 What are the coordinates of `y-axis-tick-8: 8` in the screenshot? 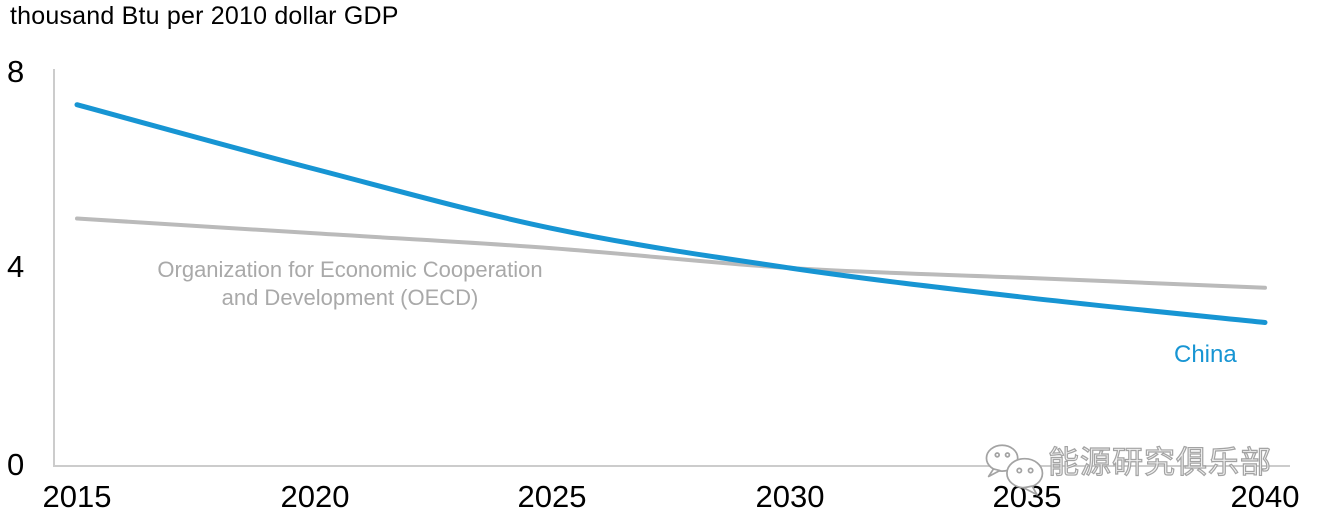 It's located at (16, 71).